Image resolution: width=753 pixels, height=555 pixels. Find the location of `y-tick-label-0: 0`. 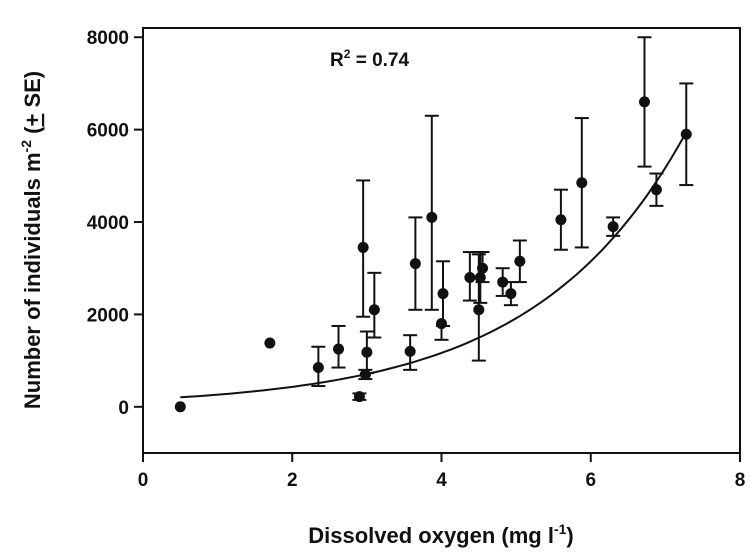

y-tick-label-0: 0 is located at coordinates (123, 408).